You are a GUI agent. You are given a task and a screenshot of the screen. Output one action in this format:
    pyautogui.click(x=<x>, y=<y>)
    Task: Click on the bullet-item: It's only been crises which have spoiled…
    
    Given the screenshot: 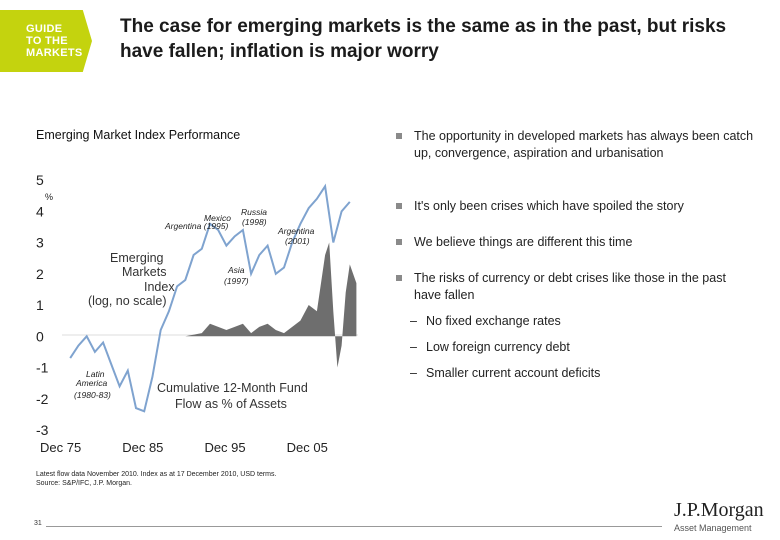 What is the action you would take?
    pyautogui.click(x=576, y=216)
    